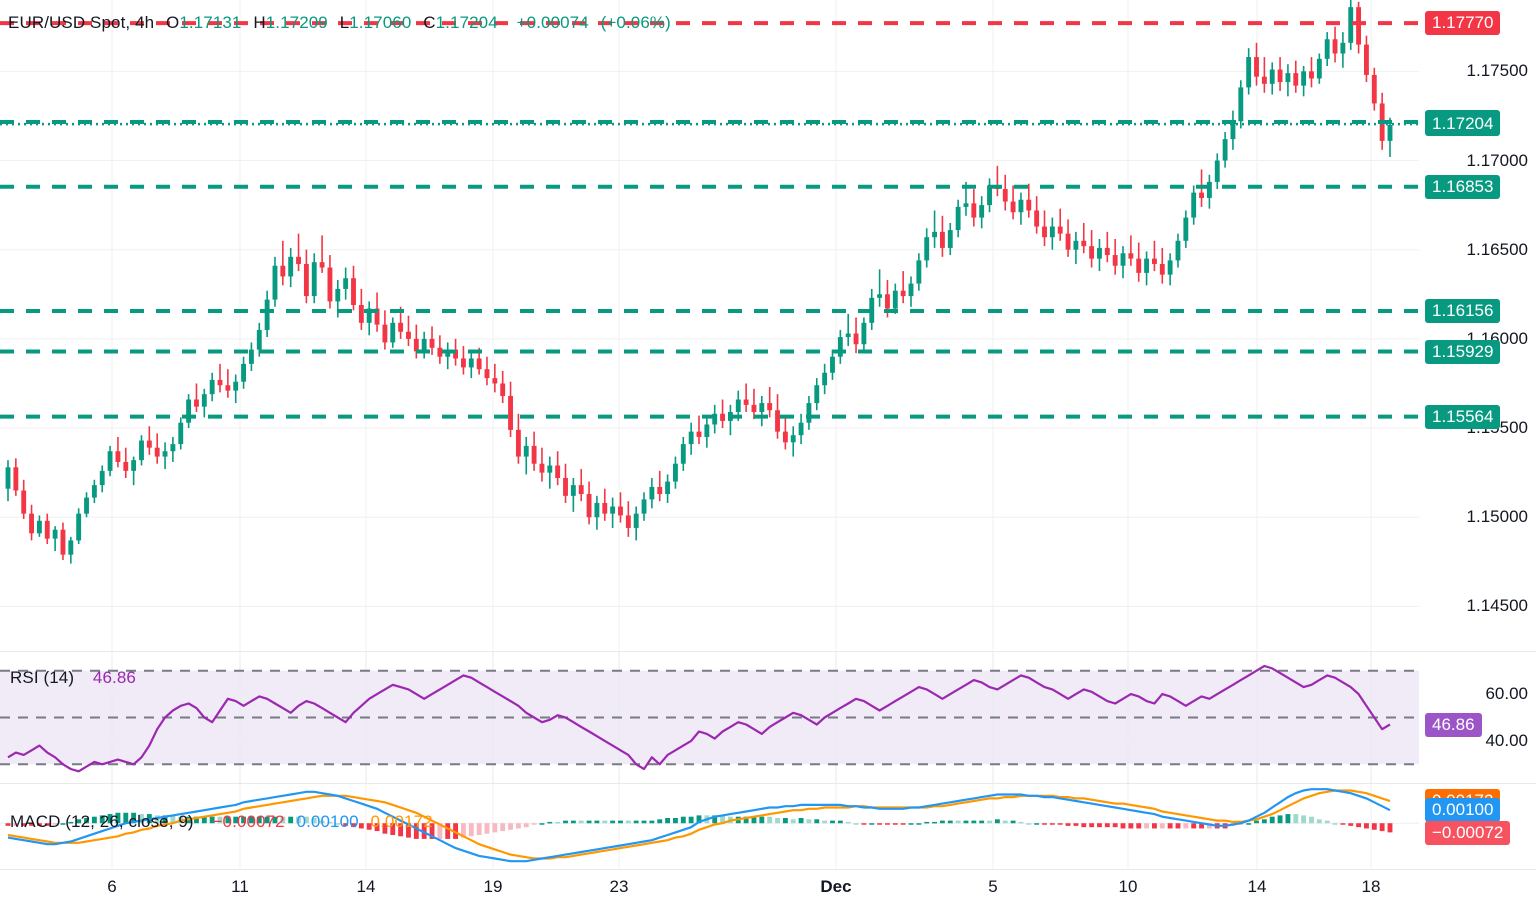  What do you see at coordinates (67, 22) in the screenshot?
I see `symbol-label: EUR/USD Spot` at bounding box center [67, 22].